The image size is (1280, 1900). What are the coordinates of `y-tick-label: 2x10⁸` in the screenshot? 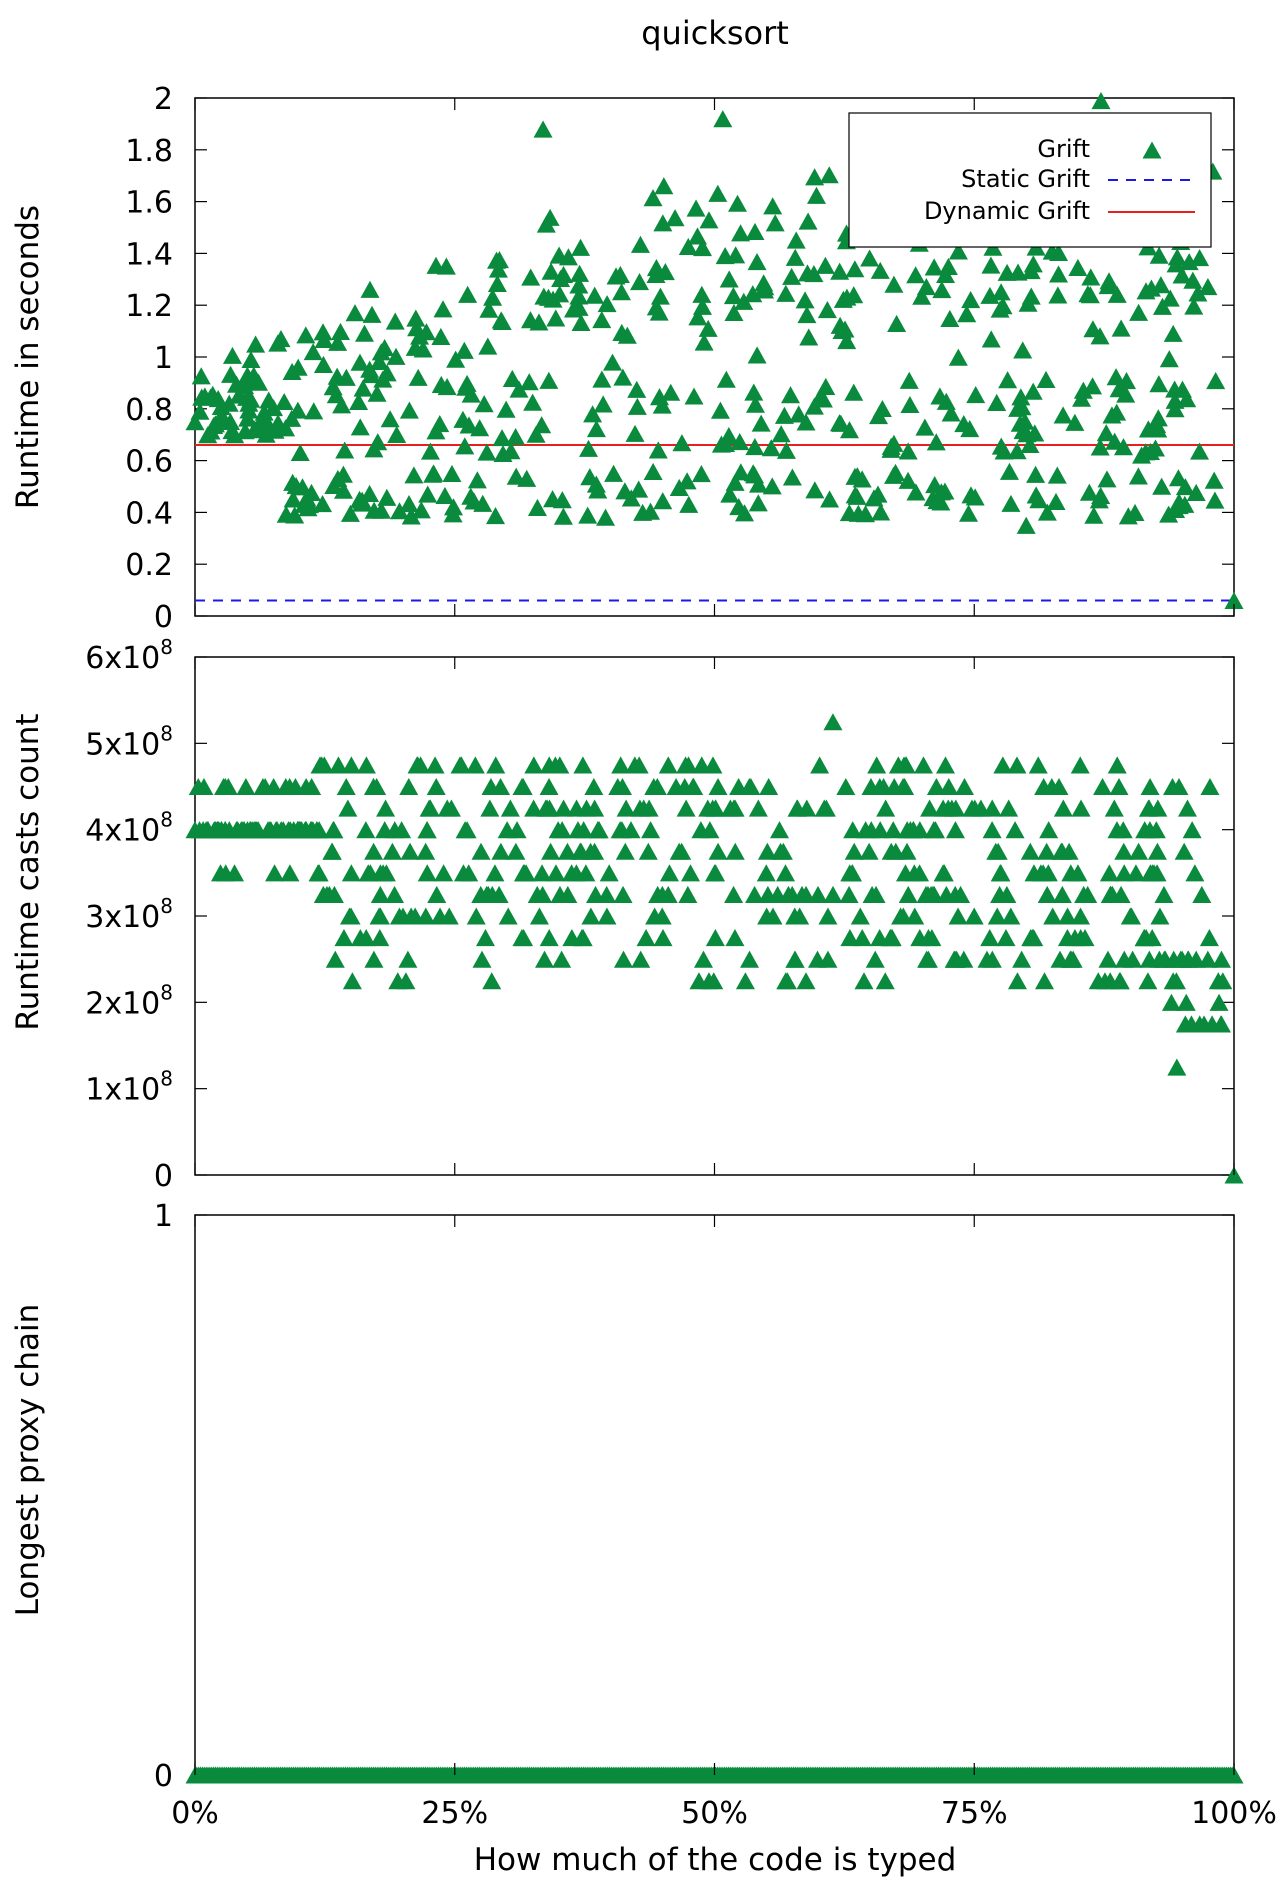 It's located at (129, 1000).